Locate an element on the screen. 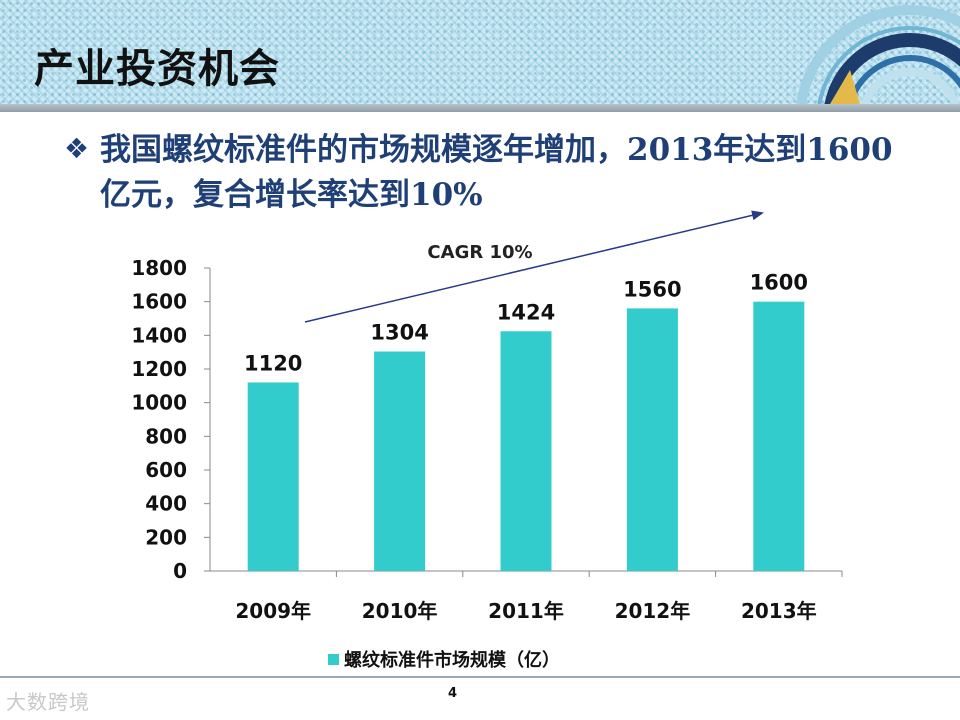  bar-value-label: 1120 is located at coordinates (273, 363).